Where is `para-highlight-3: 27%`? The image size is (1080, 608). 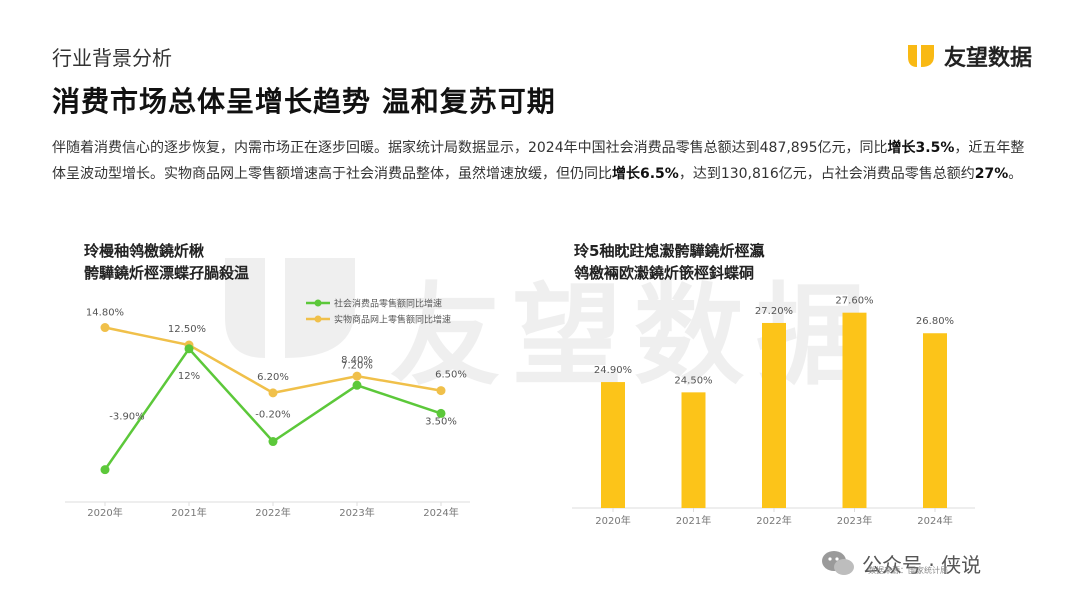
para-highlight-3: 27% is located at coordinates (991, 174).